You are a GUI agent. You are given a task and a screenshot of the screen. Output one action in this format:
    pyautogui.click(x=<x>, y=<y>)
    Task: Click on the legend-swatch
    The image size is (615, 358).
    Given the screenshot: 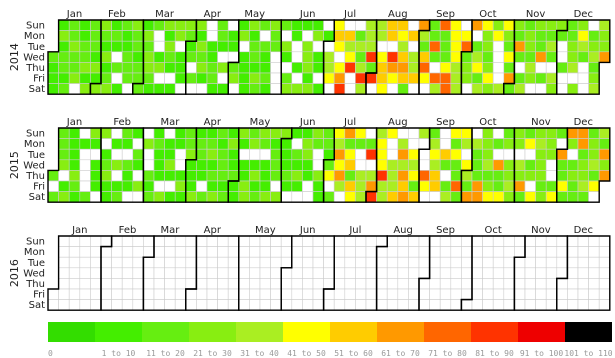 What is the action you would take?
    pyautogui.click(x=71, y=332)
    